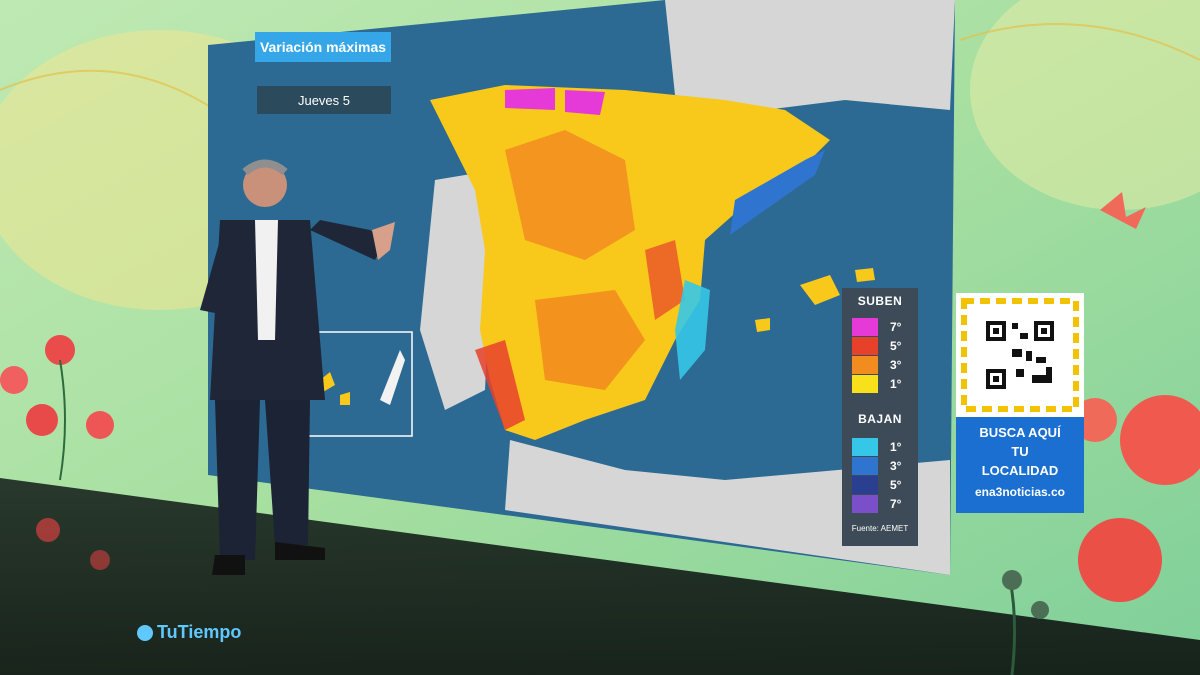 This screenshot has height=675, width=1200. What do you see at coordinates (1101, 433) in the screenshot?
I see `poppy-decoration-right` at bounding box center [1101, 433].